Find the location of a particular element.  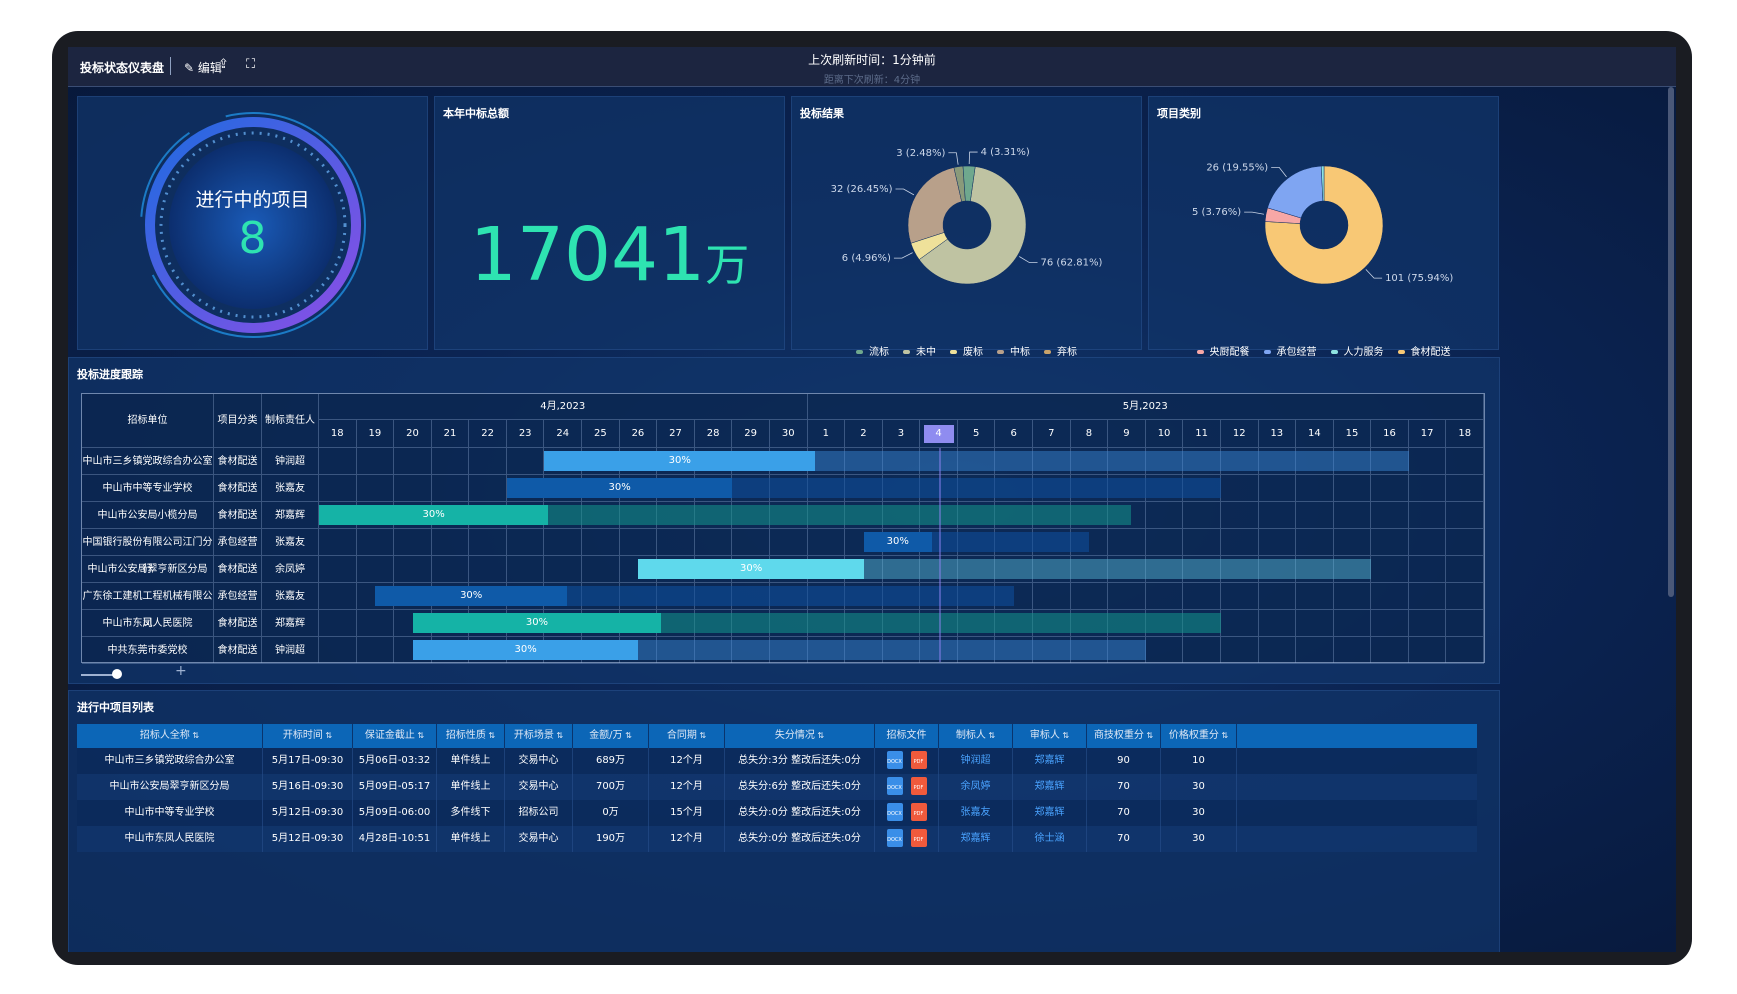

zoom-in-icon: + is located at coordinates (181, 671).